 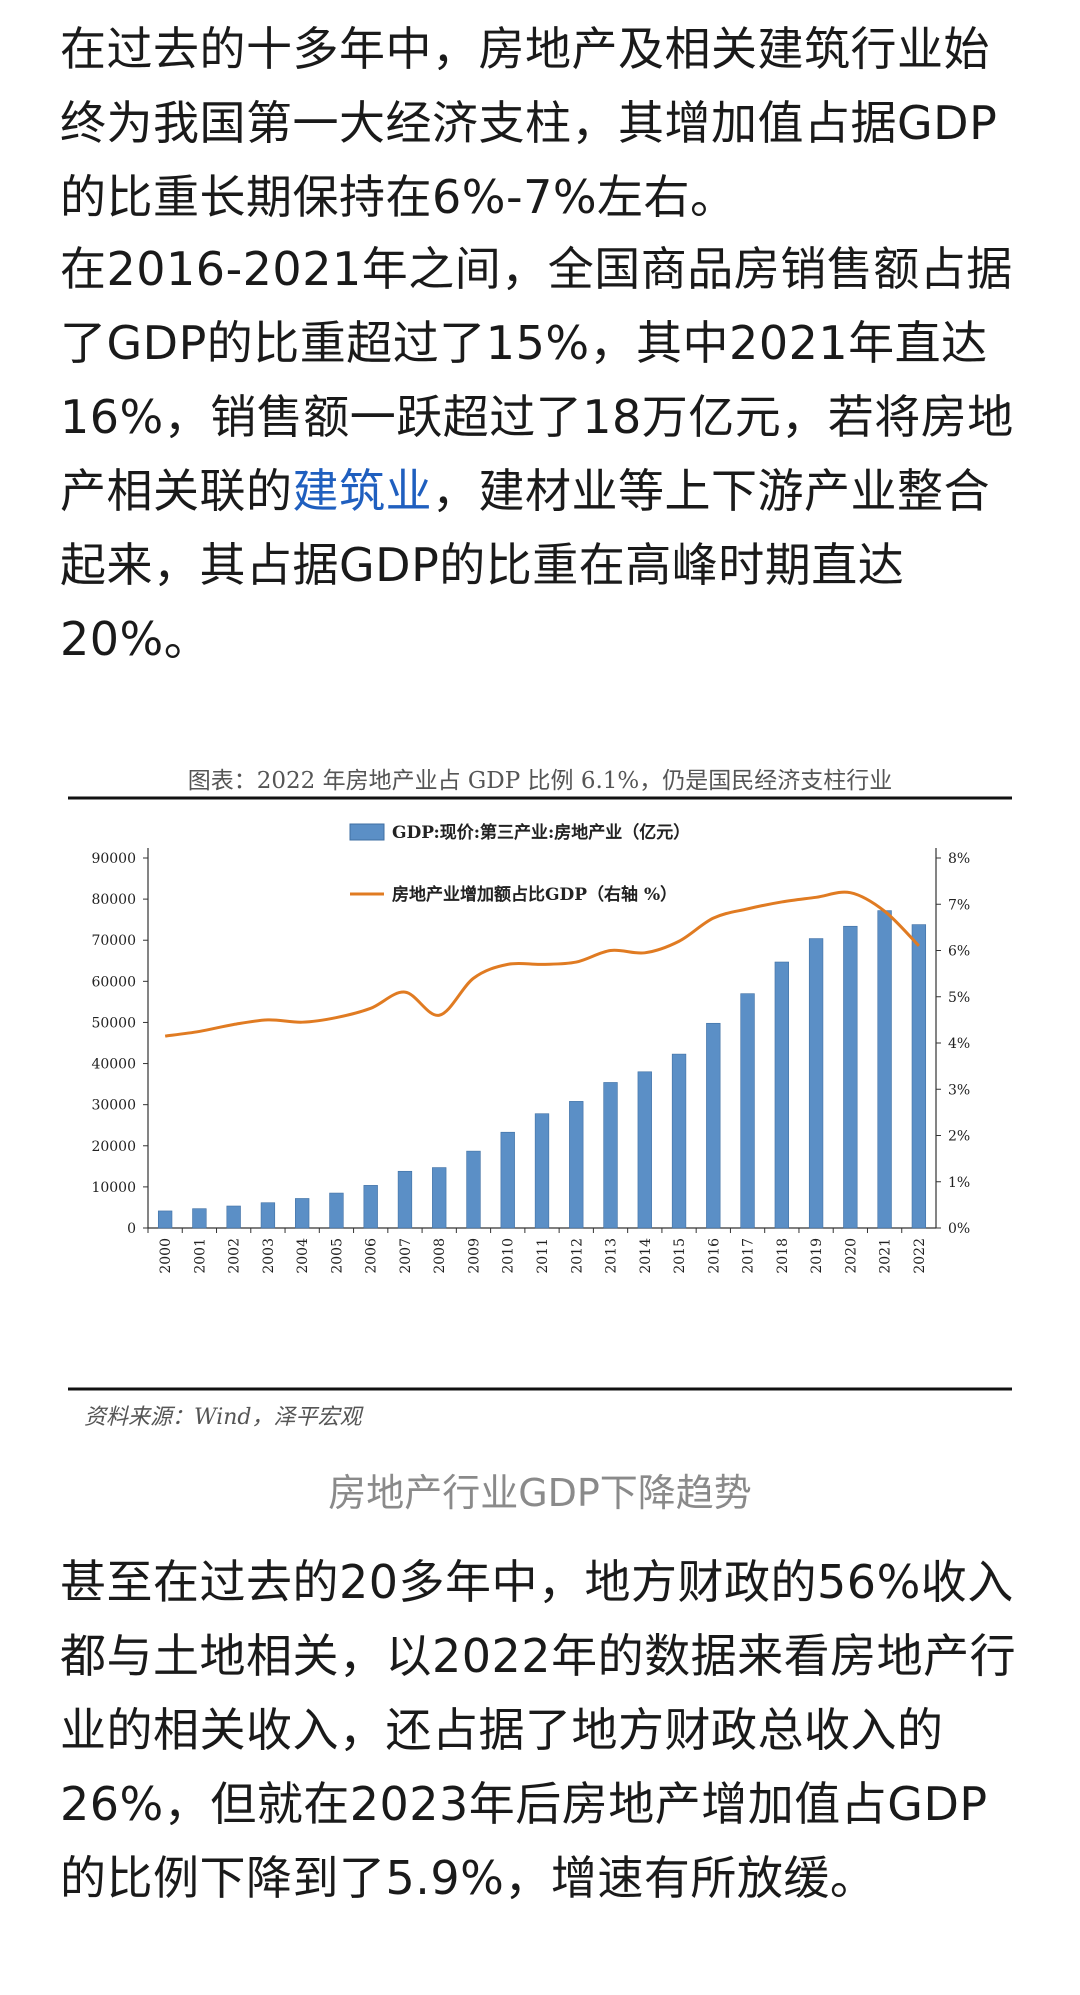 I want to click on y-right-tick-label: 8%, so click(x=959, y=859).